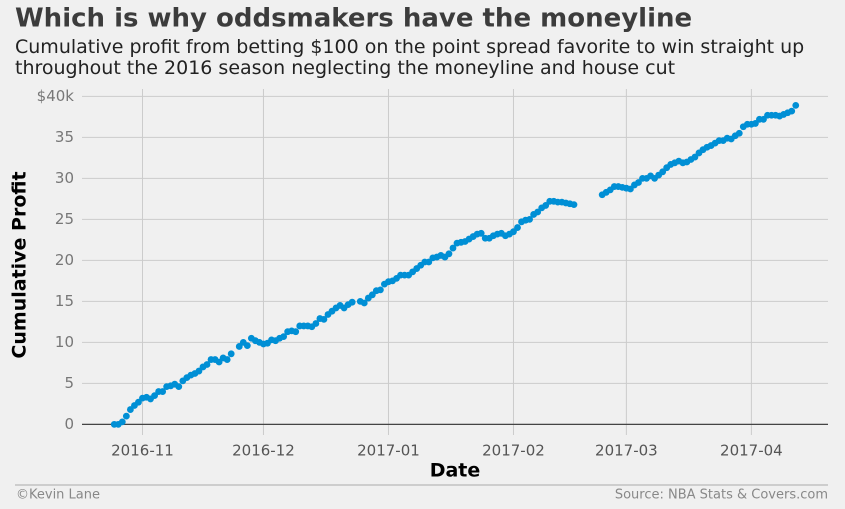  Describe the element at coordinates (626, 451) in the screenshot. I see `x-tick-label: 2017-03` at that location.